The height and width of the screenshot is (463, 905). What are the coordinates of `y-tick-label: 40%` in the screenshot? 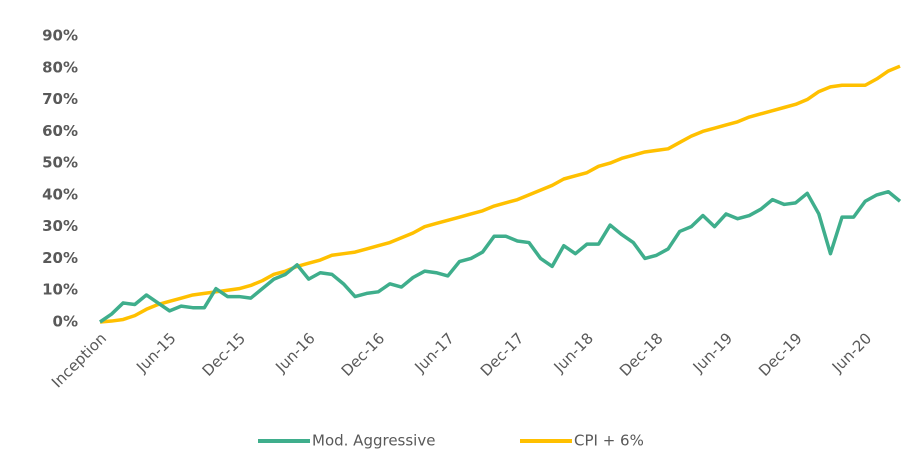 It's located at (60, 194).